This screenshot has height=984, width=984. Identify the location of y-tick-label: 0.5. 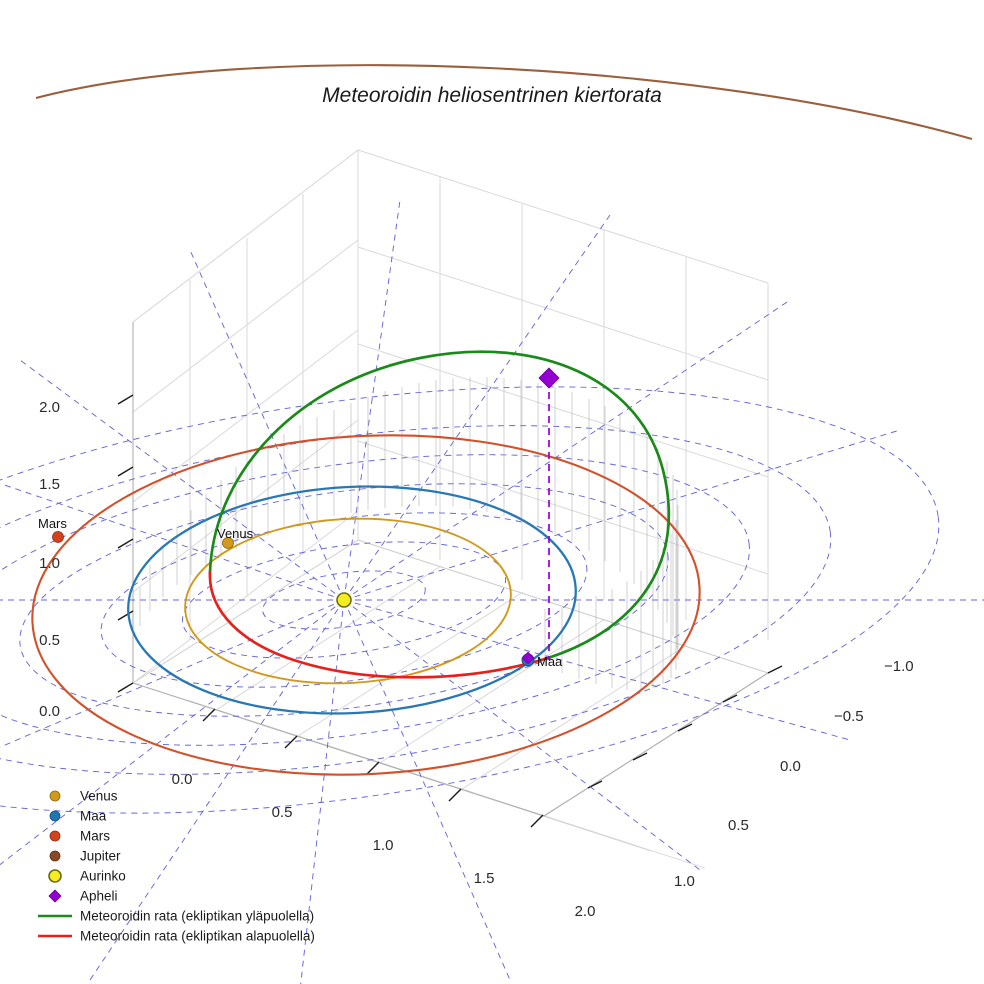
(282, 812).